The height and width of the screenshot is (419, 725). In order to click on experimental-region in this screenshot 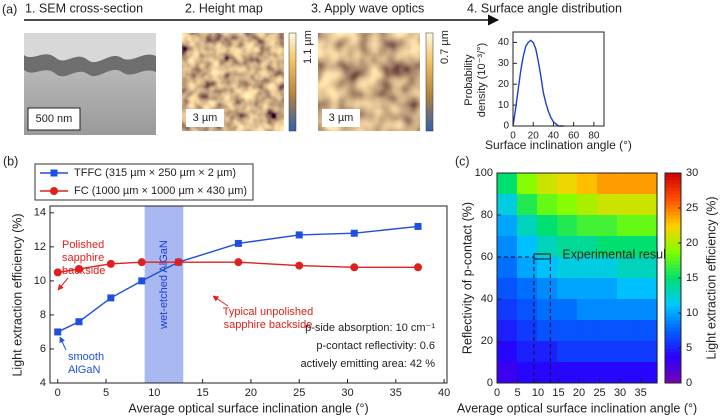, I will do `click(542, 256)`.